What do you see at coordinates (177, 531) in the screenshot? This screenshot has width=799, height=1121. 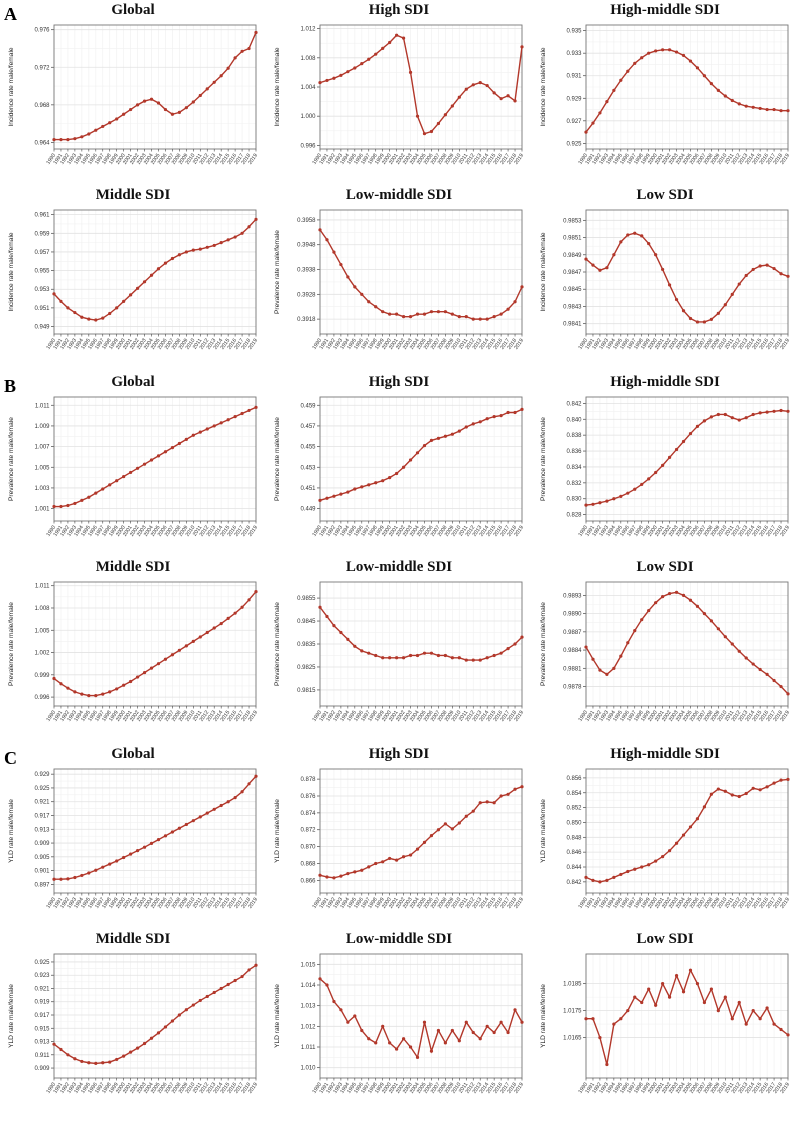 I see `svg-text: 2008` at bounding box center [177, 531].